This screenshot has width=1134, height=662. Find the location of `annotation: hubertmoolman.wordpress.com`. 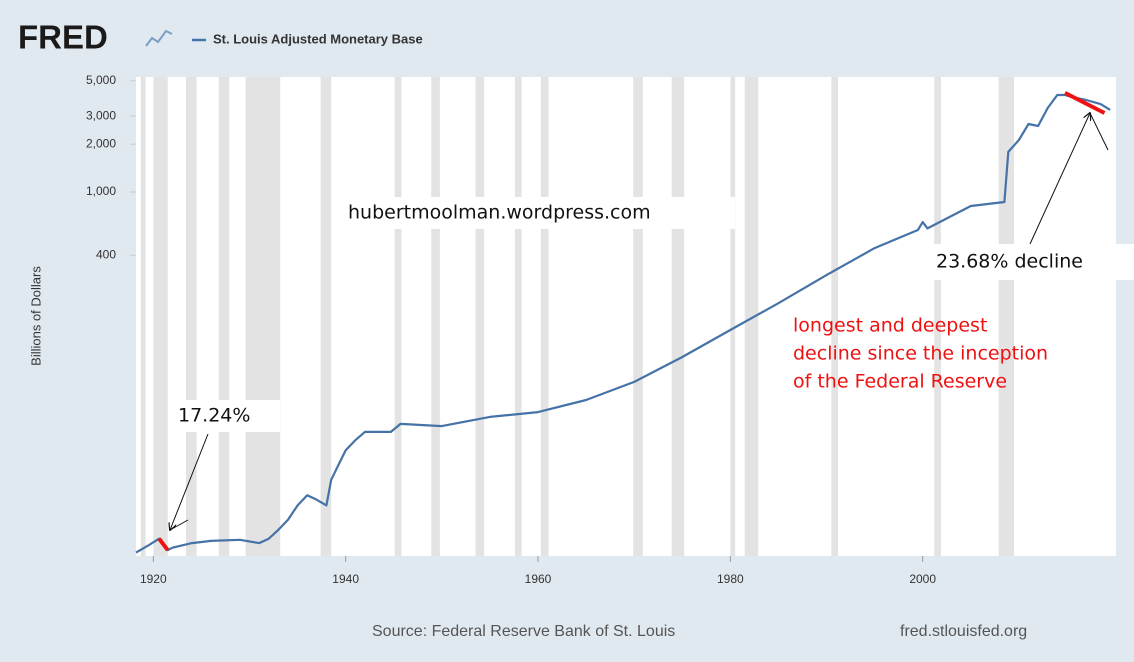

annotation: hubertmoolman.wordpress.com is located at coordinates (499, 213).